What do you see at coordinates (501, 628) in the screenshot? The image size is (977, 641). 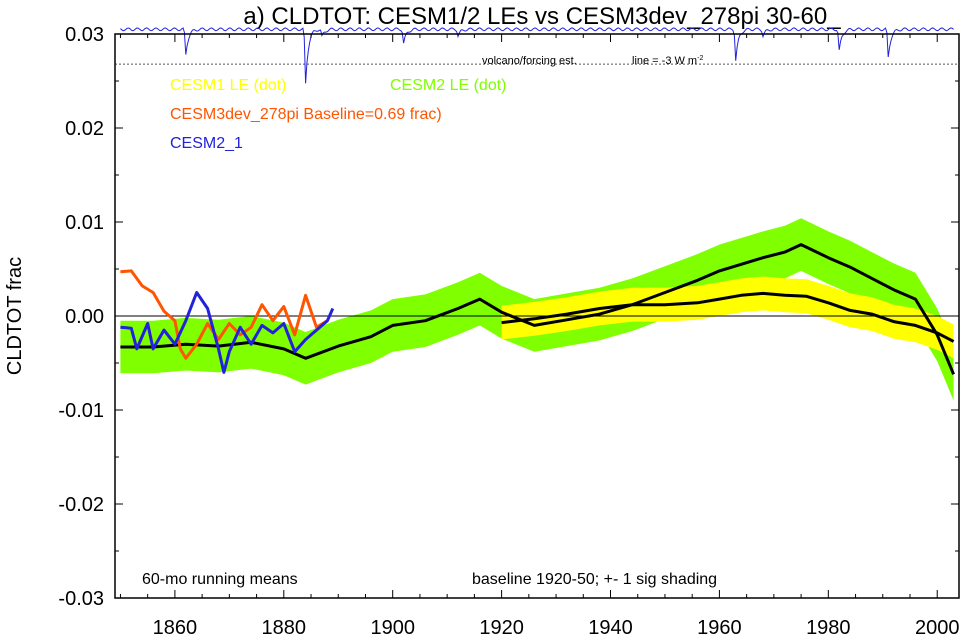 I see `x-tick-label: 1920` at bounding box center [501, 628].